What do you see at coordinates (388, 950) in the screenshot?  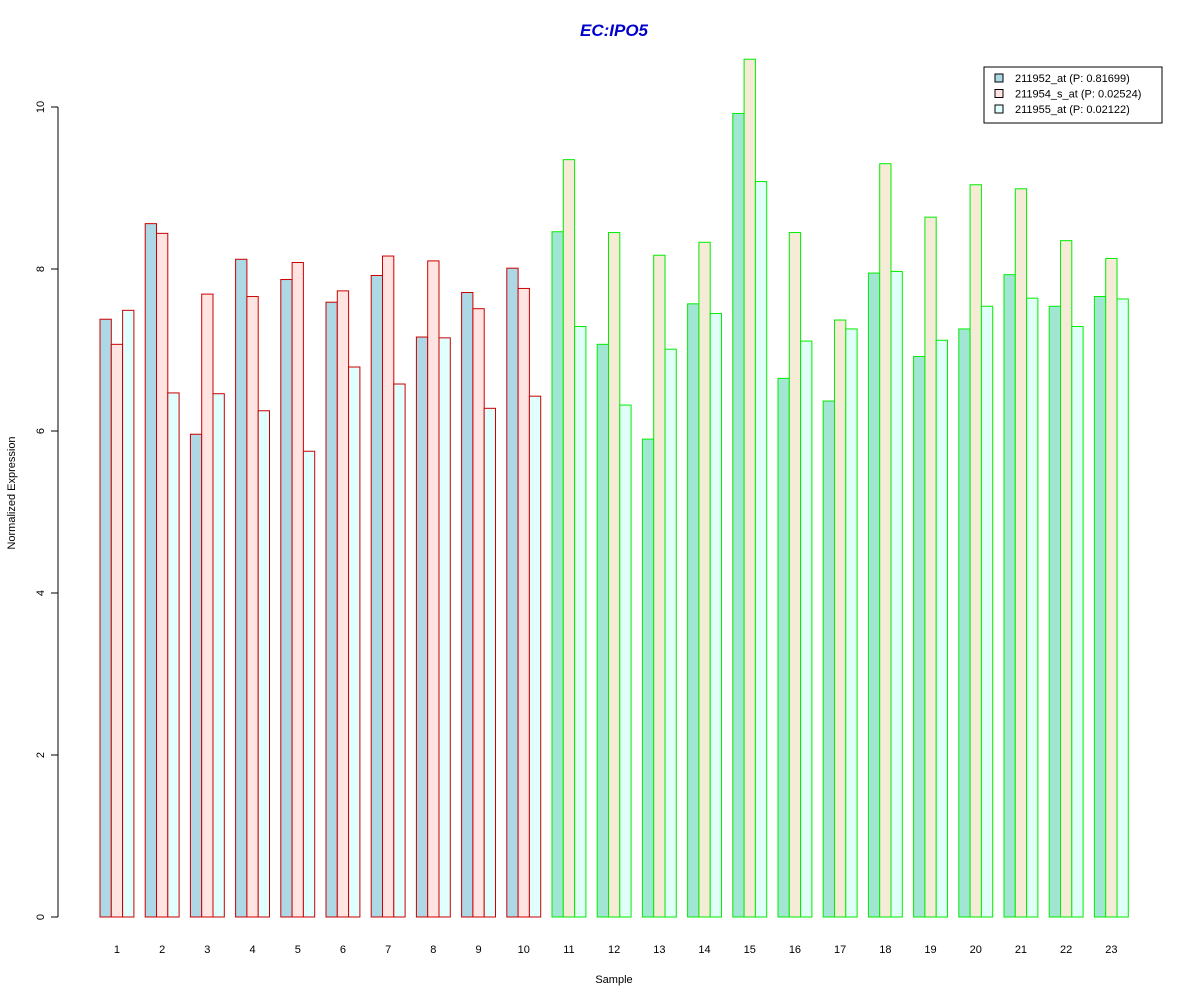 I see `x-tick-label: 7` at bounding box center [388, 950].